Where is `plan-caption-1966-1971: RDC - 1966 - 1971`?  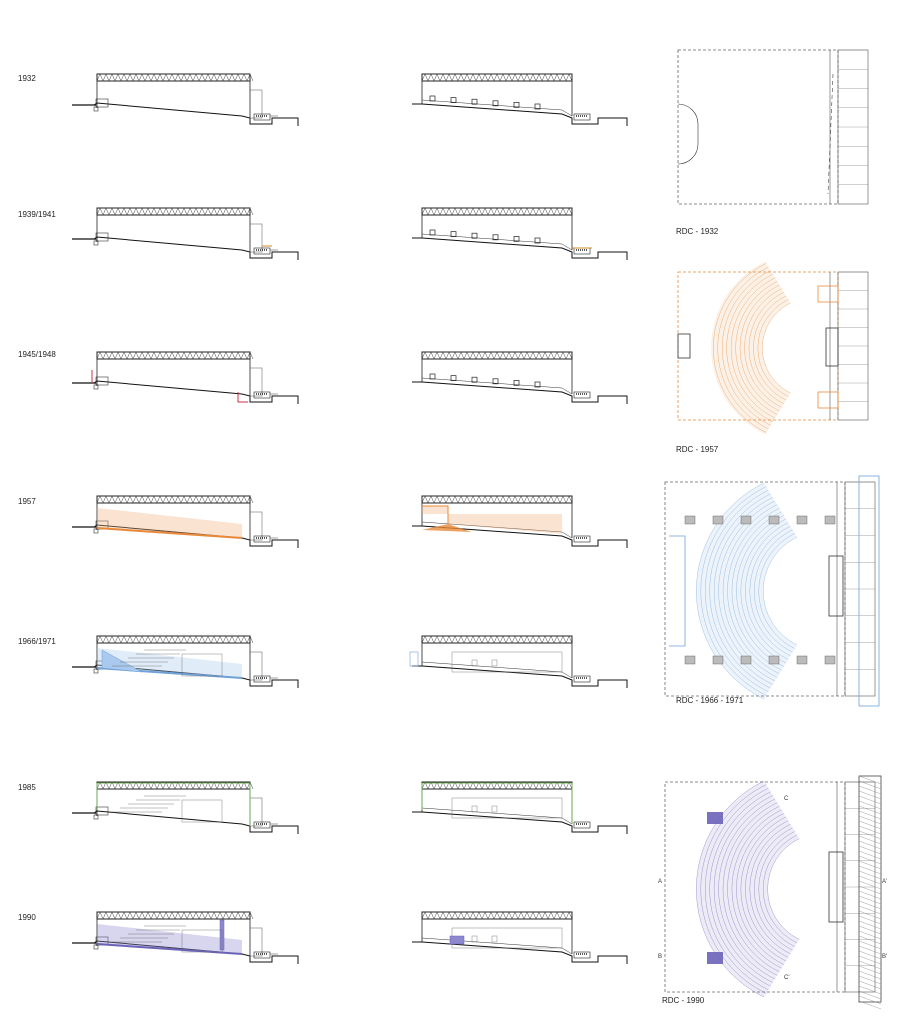
plan-caption-1966-1971: RDC - 1966 - 1971 is located at coordinates (710, 700).